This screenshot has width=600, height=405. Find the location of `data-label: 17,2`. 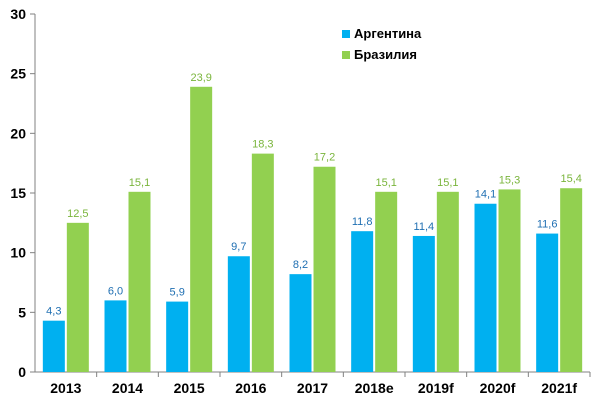

data-label: 17,2 is located at coordinates (324, 158).